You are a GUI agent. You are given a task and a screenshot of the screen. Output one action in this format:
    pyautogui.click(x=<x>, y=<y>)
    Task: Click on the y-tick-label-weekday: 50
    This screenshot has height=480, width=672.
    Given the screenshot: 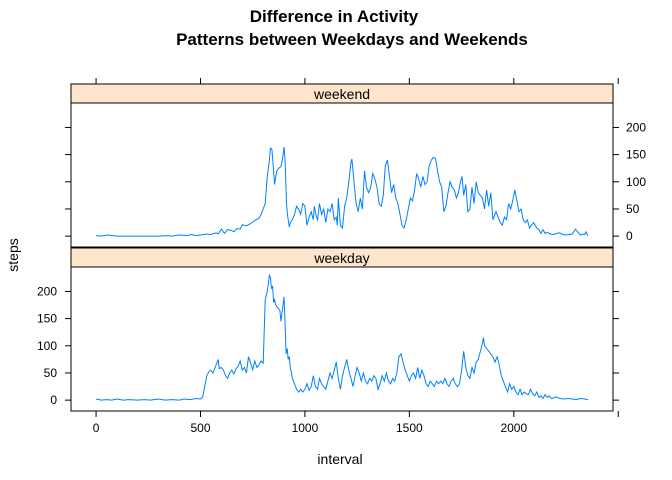 What is the action you would take?
    pyautogui.click(x=51, y=373)
    